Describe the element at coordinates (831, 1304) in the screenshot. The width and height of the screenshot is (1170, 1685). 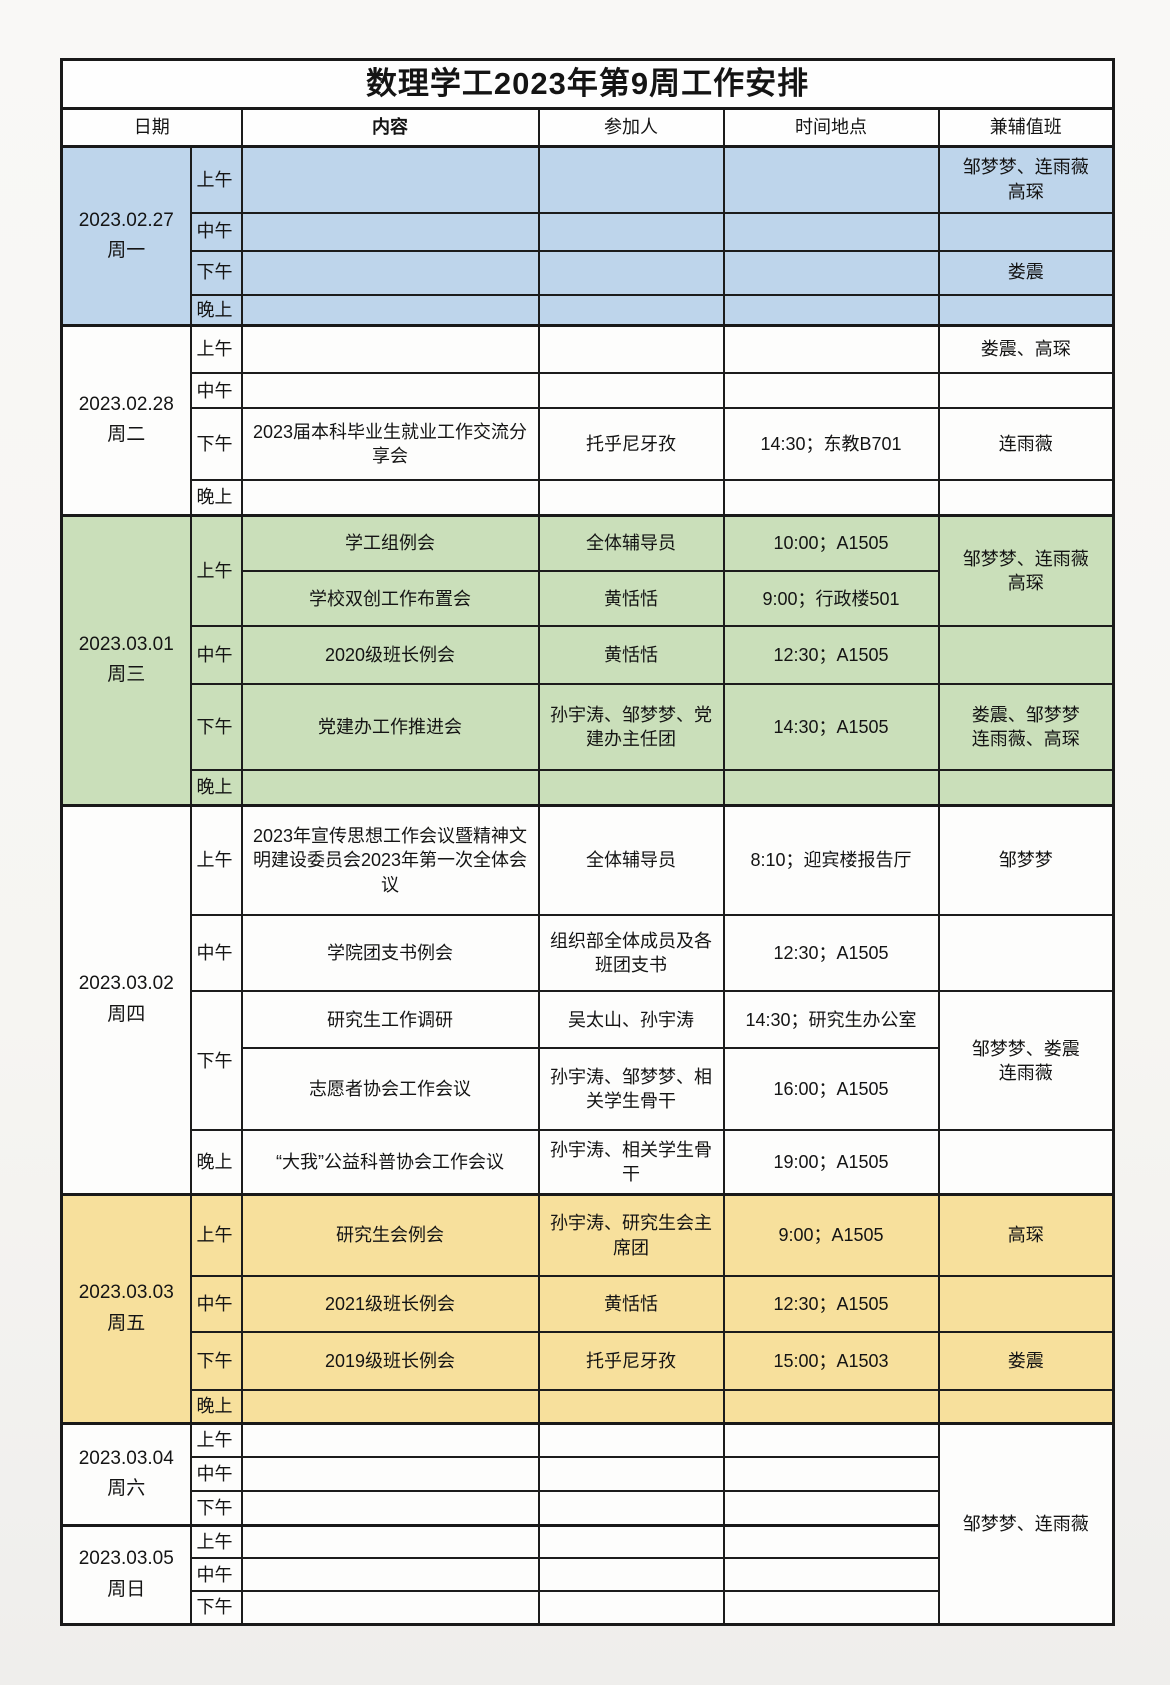
I see `time-place-cell: 12:30；A1505` at that location.